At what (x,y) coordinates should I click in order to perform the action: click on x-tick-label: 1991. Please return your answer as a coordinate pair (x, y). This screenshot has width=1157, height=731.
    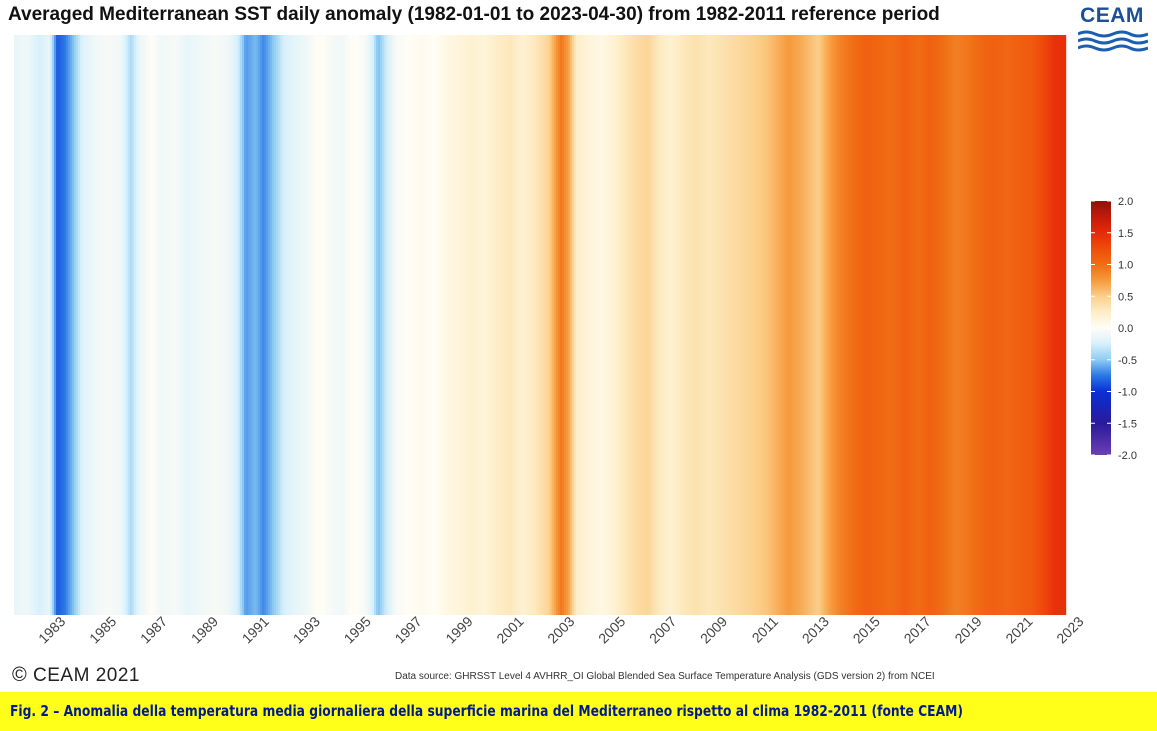
    Looking at the image, I should click on (255, 629).